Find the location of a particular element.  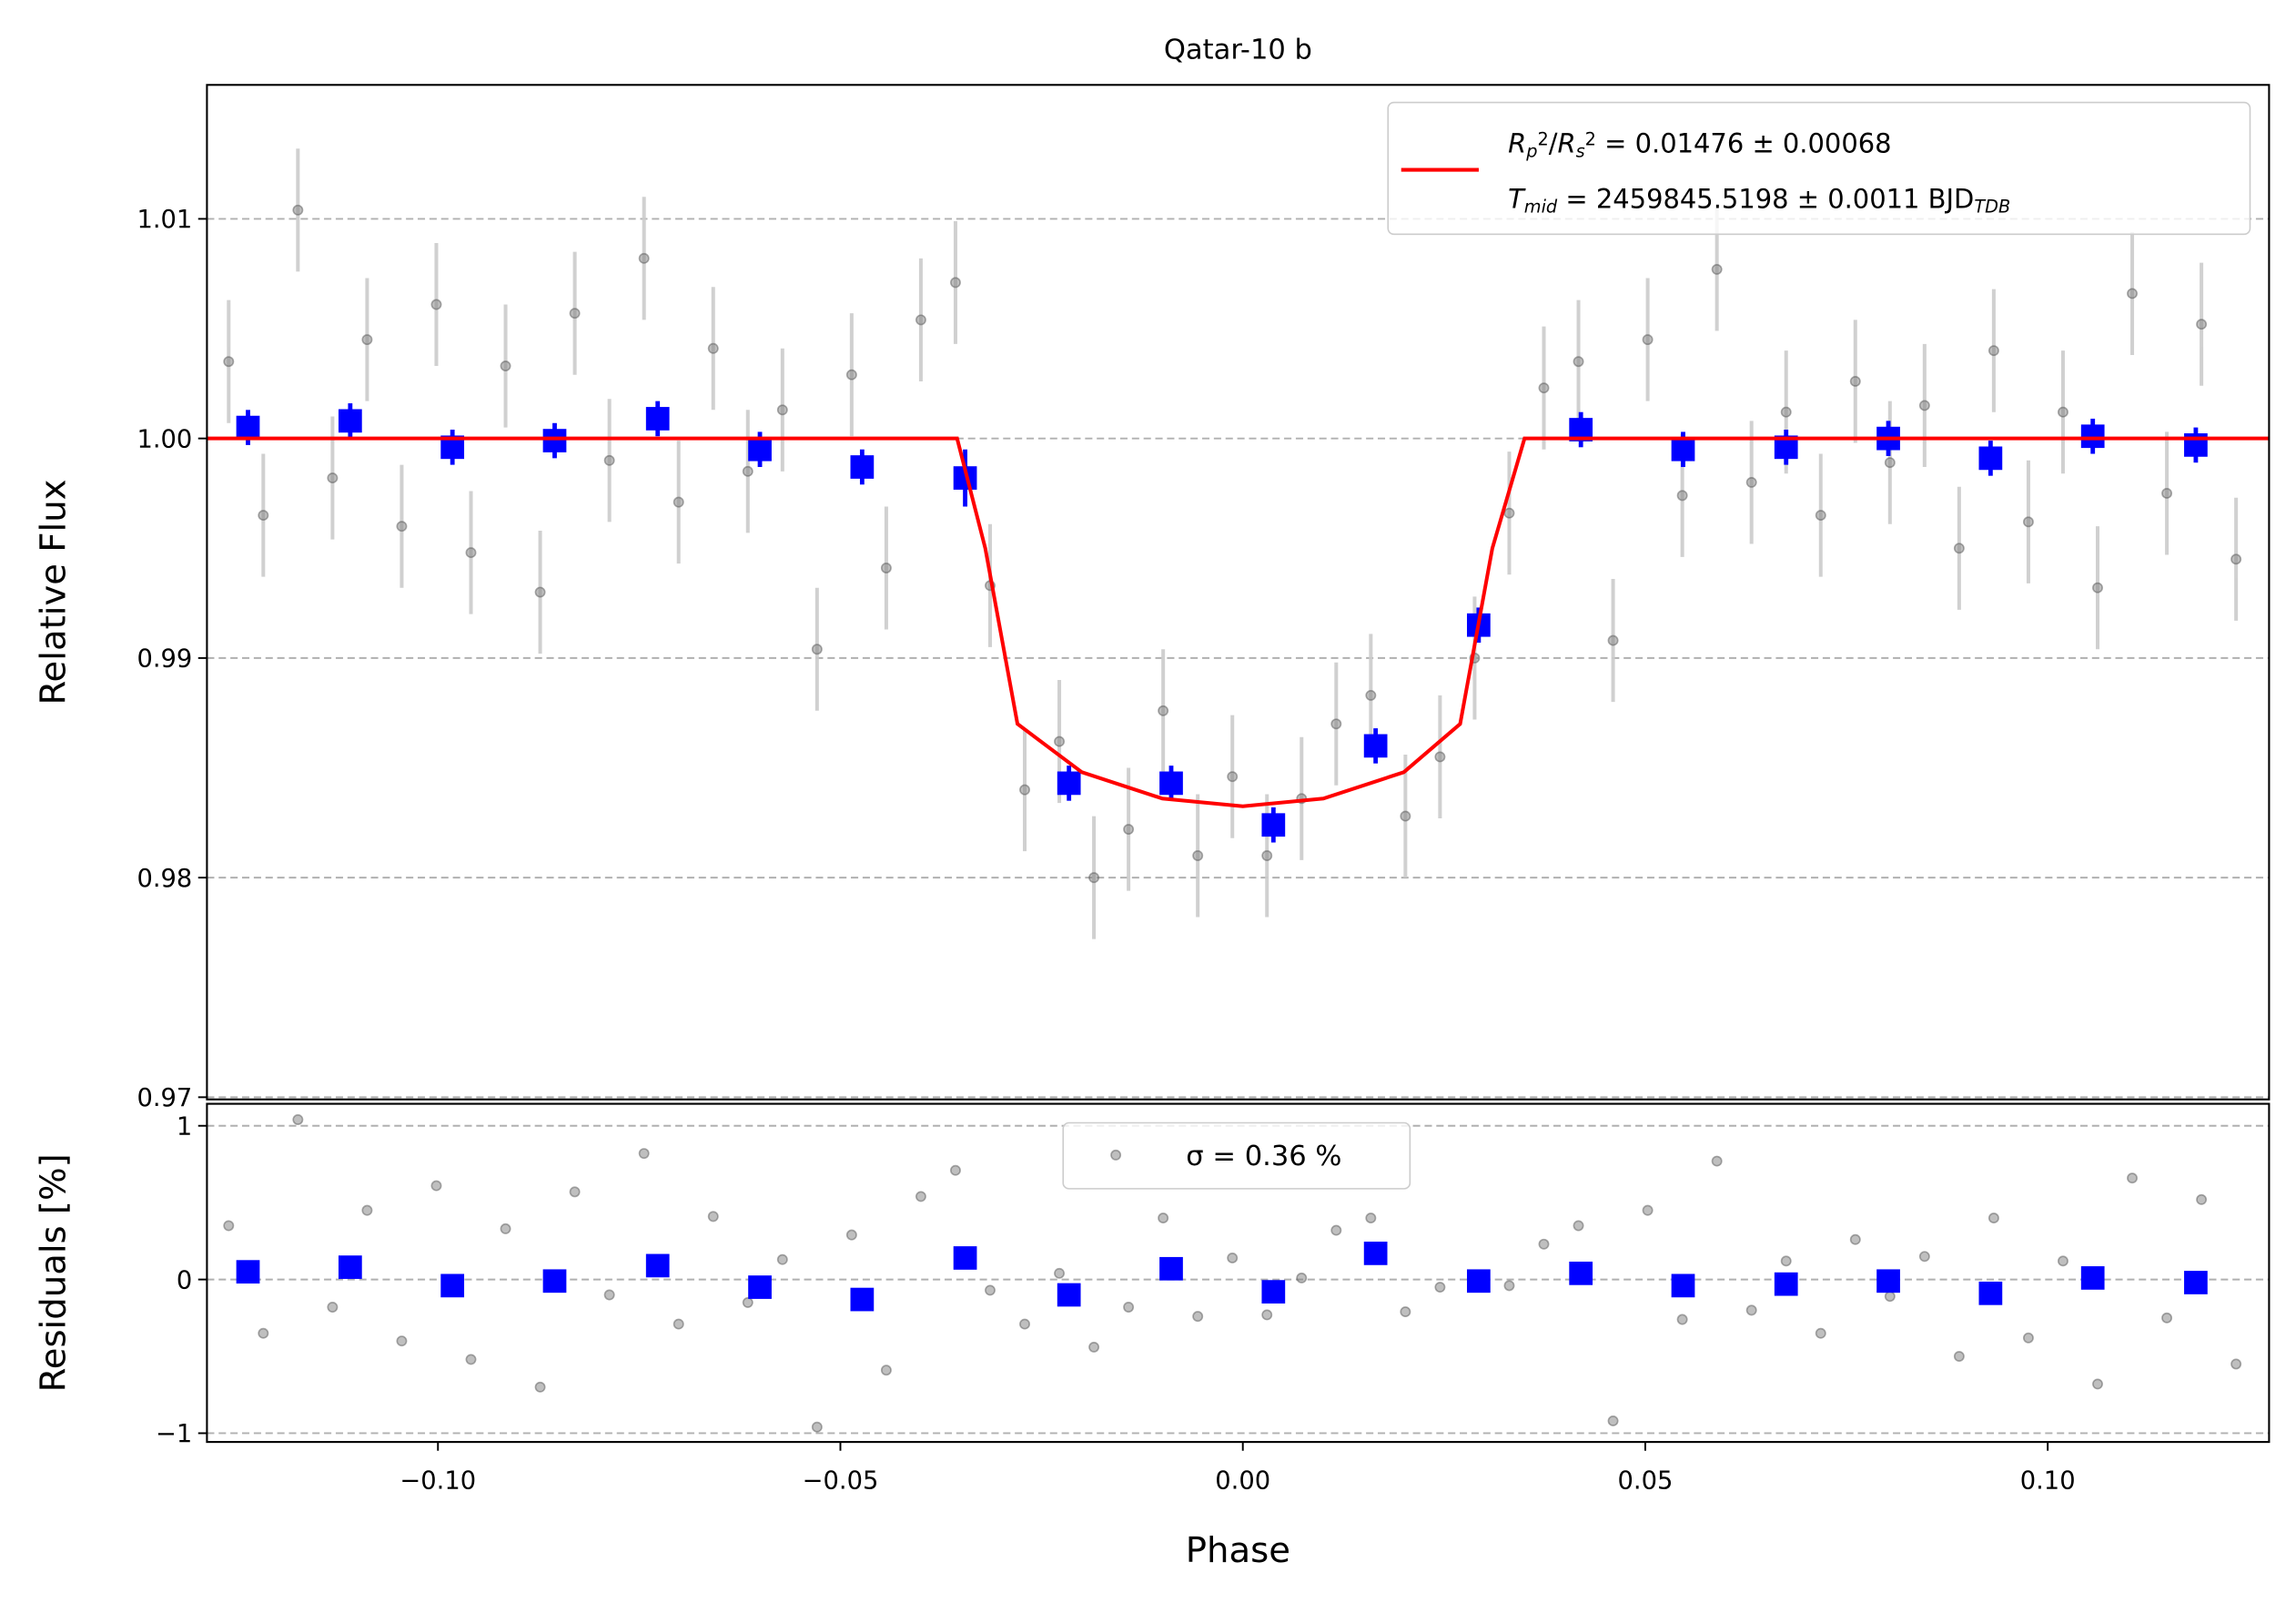

legend-text: TDB is located at coordinates (1992, 206).